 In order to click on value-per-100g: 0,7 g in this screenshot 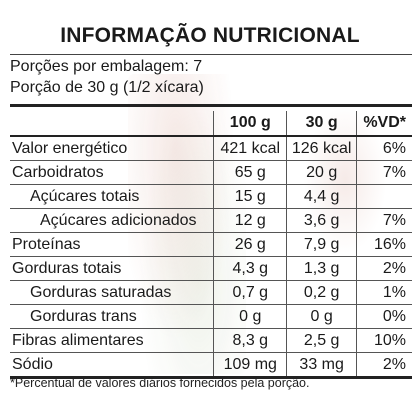, I will do `click(250, 292)`.